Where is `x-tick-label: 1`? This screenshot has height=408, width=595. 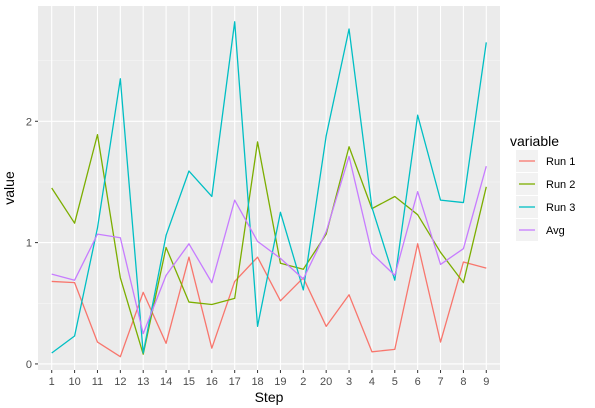 x-tick-label: 1 is located at coordinates (52, 382).